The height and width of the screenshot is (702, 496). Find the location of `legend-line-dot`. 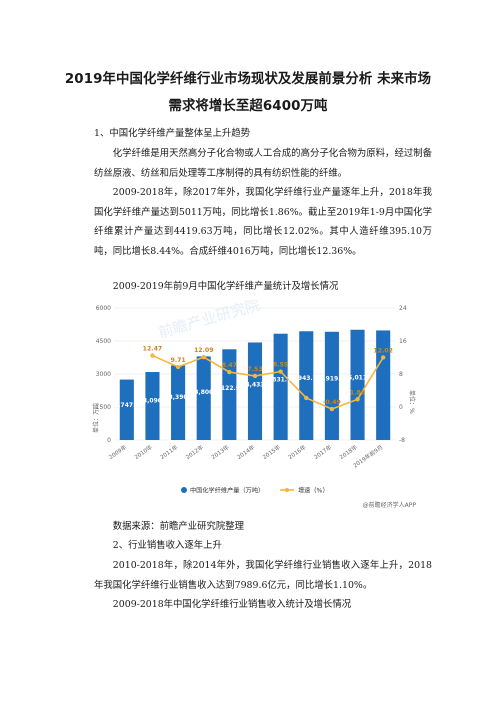

legend-line-dot is located at coordinates (287, 490).